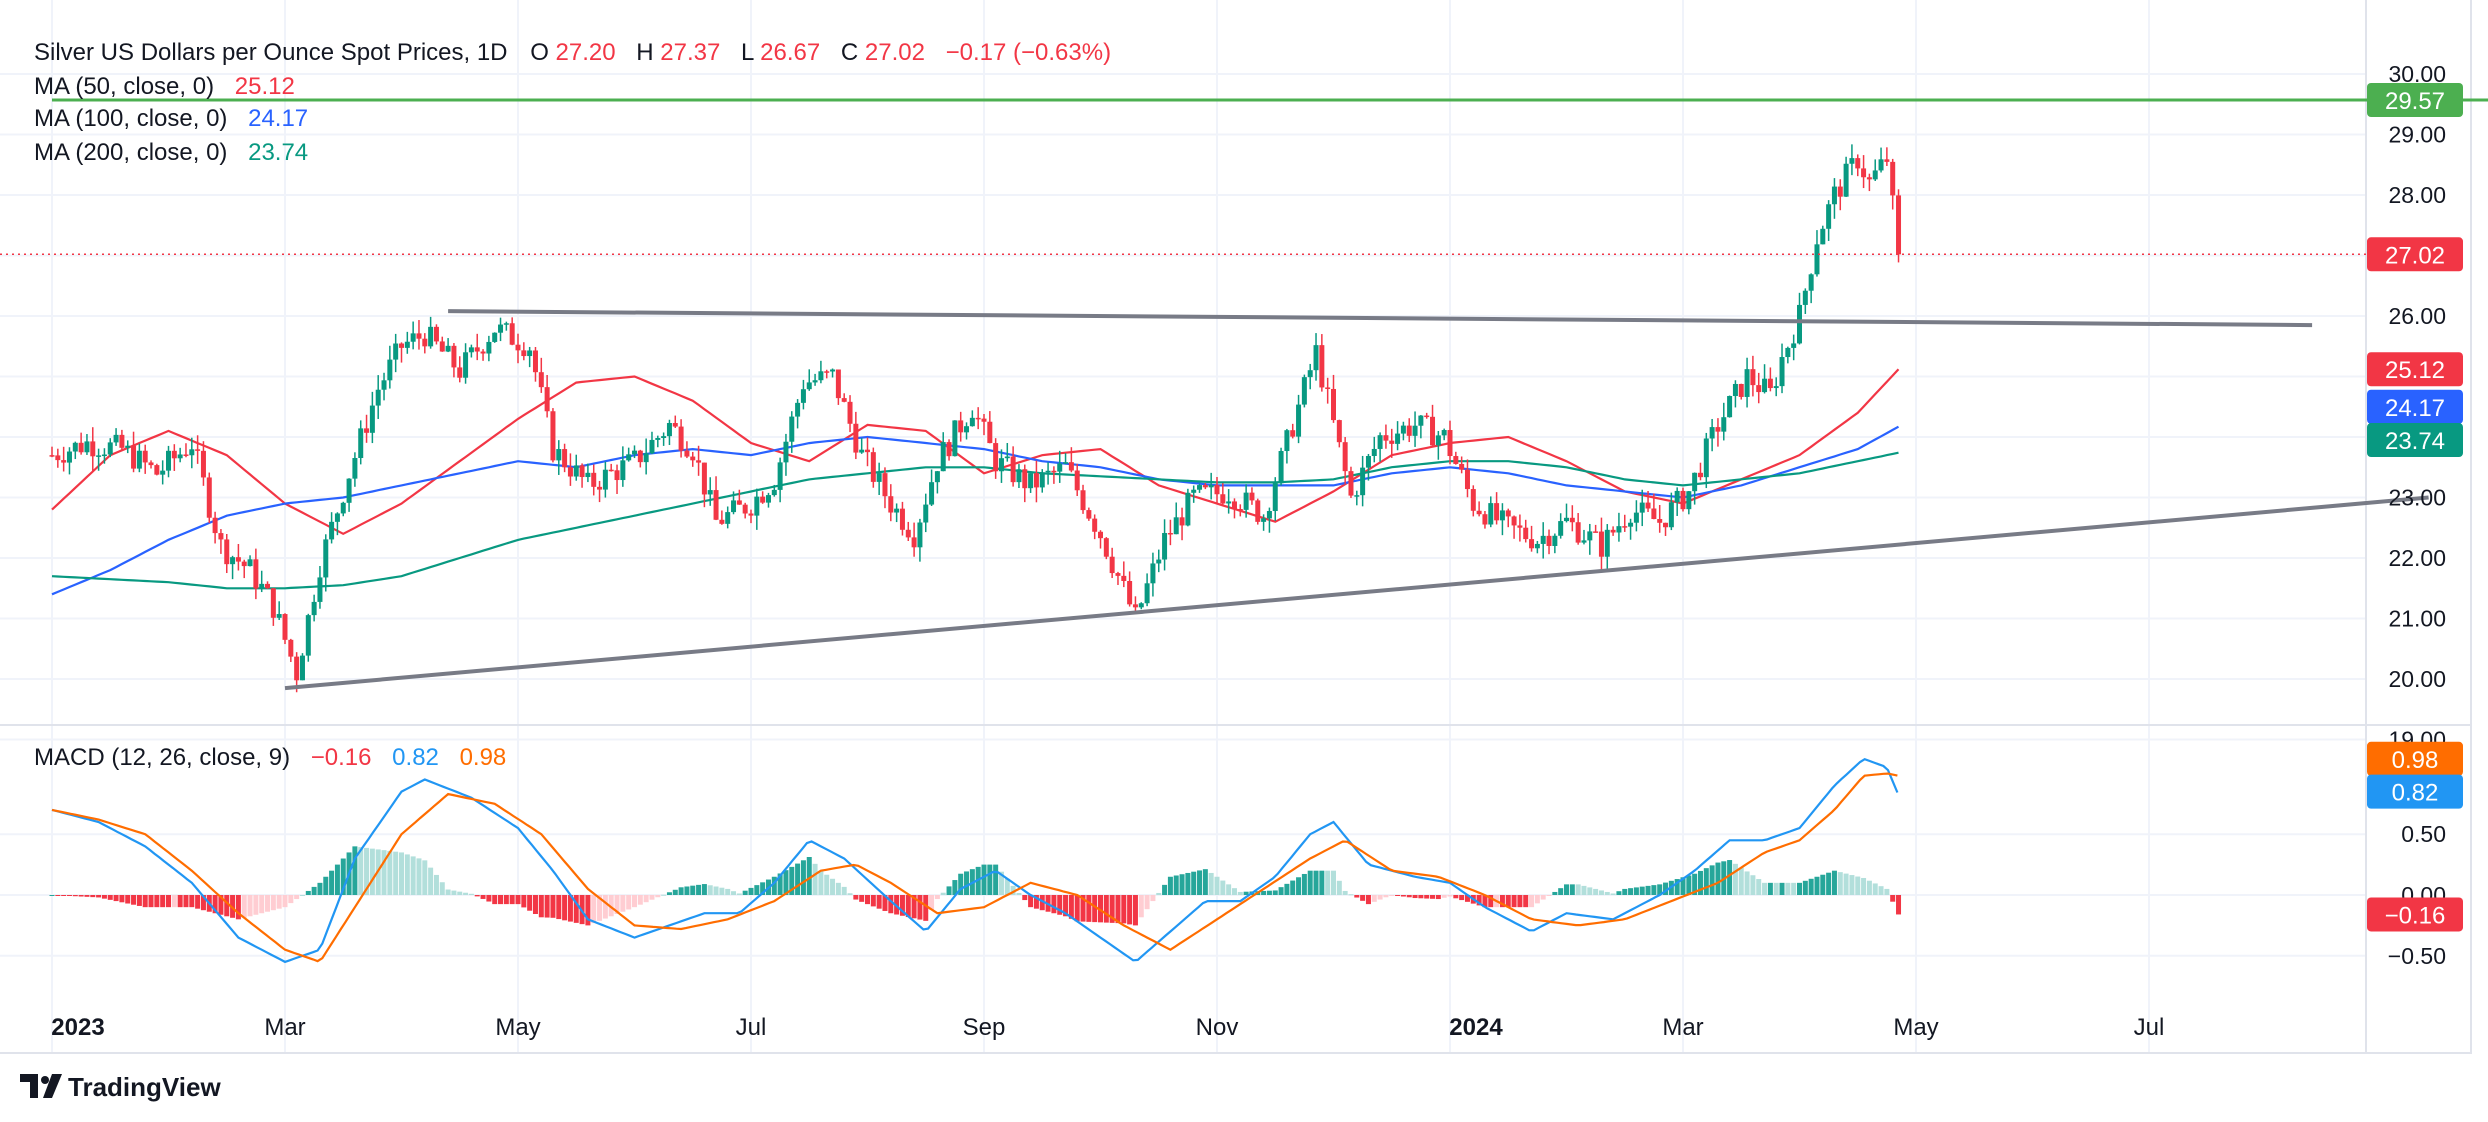 The height and width of the screenshot is (1122, 2488). What do you see at coordinates (975, 886) in the screenshot?
I see `macd-histogram` at bounding box center [975, 886].